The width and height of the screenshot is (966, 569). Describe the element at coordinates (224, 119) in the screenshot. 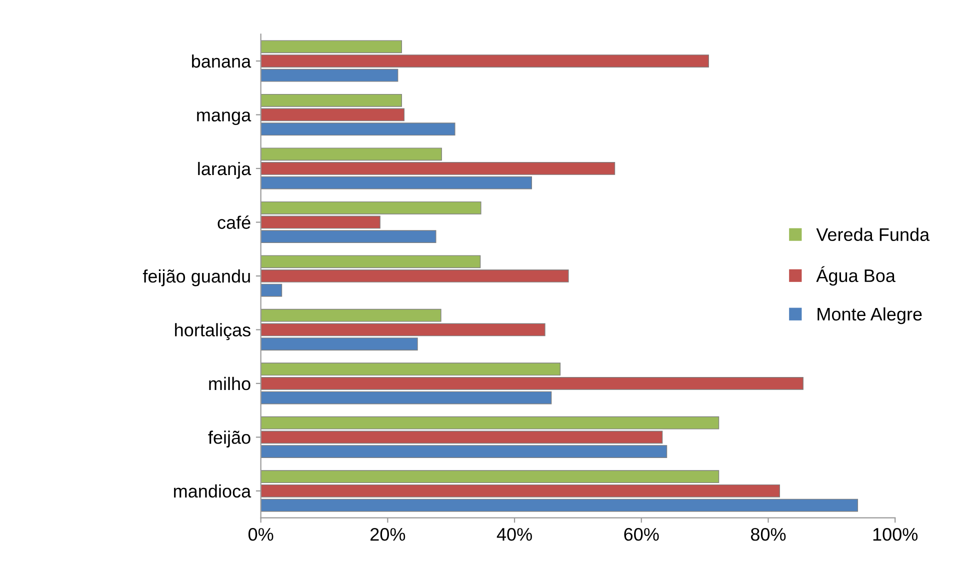

I see `y-tick-label: manga` at that location.